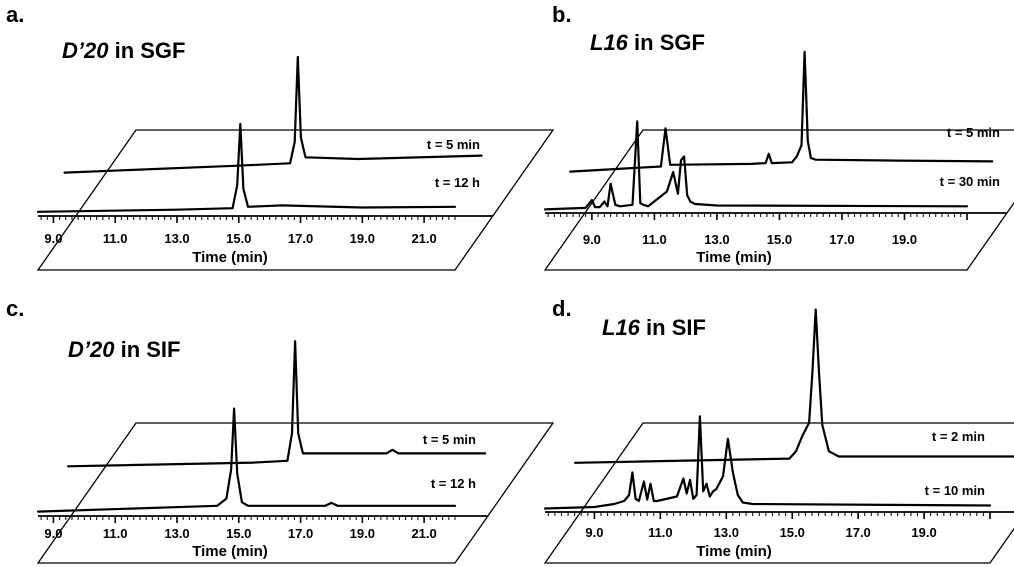 This screenshot has width=1014, height=567. I want to click on series-label: t = 10 min, so click(955, 490).